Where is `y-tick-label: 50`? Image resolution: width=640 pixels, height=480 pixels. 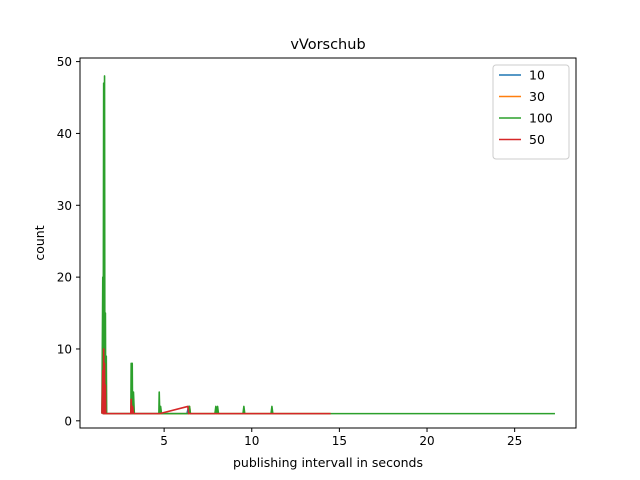 y-tick-label: 50 is located at coordinates (64, 62).